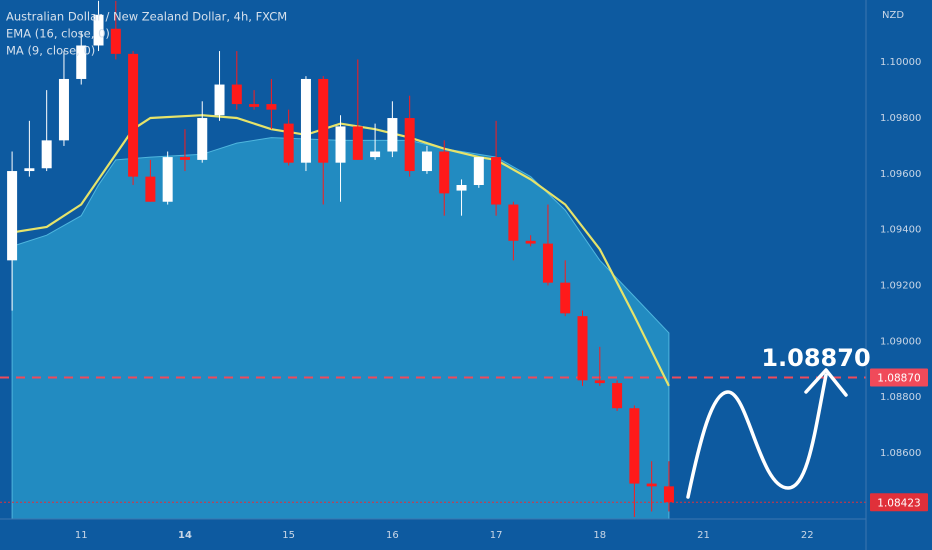 Image resolution: width=932 pixels, height=550 pixels. Describe the element at coordinates (826, 382) in the screenshot. I see `forecast-arrowhead` at that location.